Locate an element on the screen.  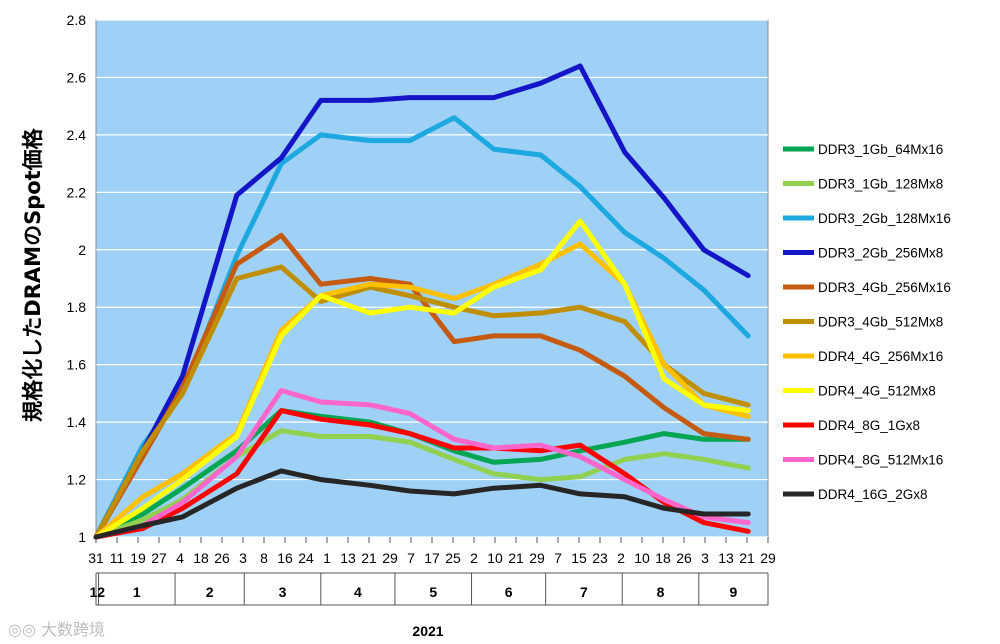
x-tick-label: 31 is located at coordinates (96, 558).